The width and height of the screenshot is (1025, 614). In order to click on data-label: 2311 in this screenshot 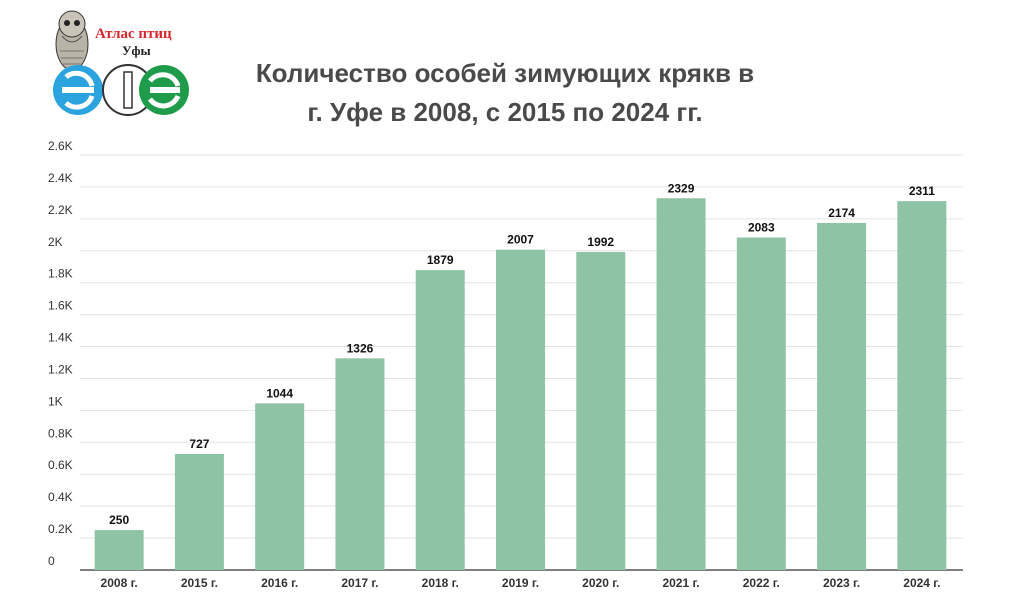, I will do `click(922, 191)`.